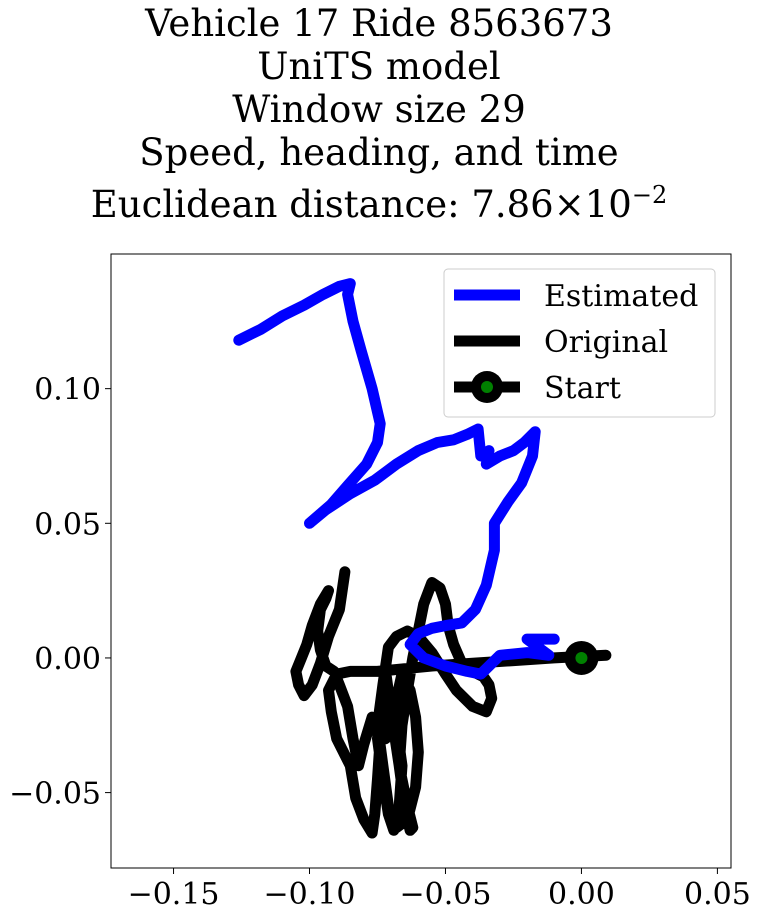 This screenshot has height=916, width=758. I want to click on x-tick-label: −0.15, so click(174, 894).